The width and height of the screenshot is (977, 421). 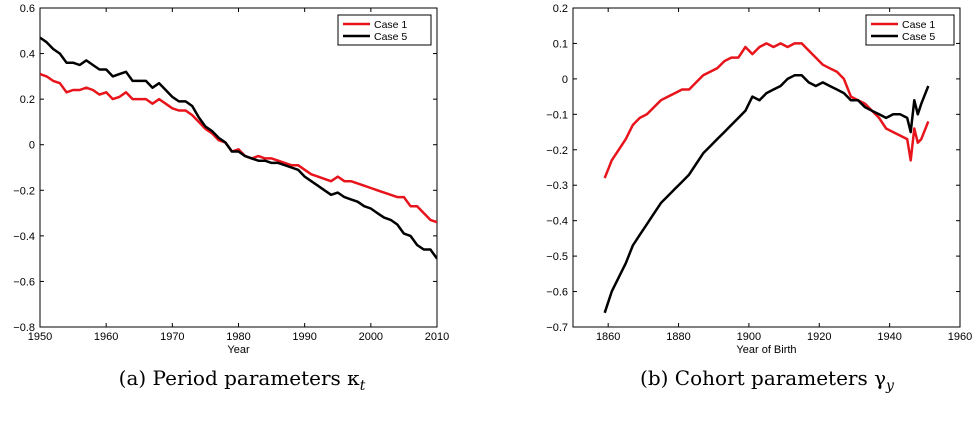 I want to click on x-tick-label: 1990, so click(x=304, y=337).